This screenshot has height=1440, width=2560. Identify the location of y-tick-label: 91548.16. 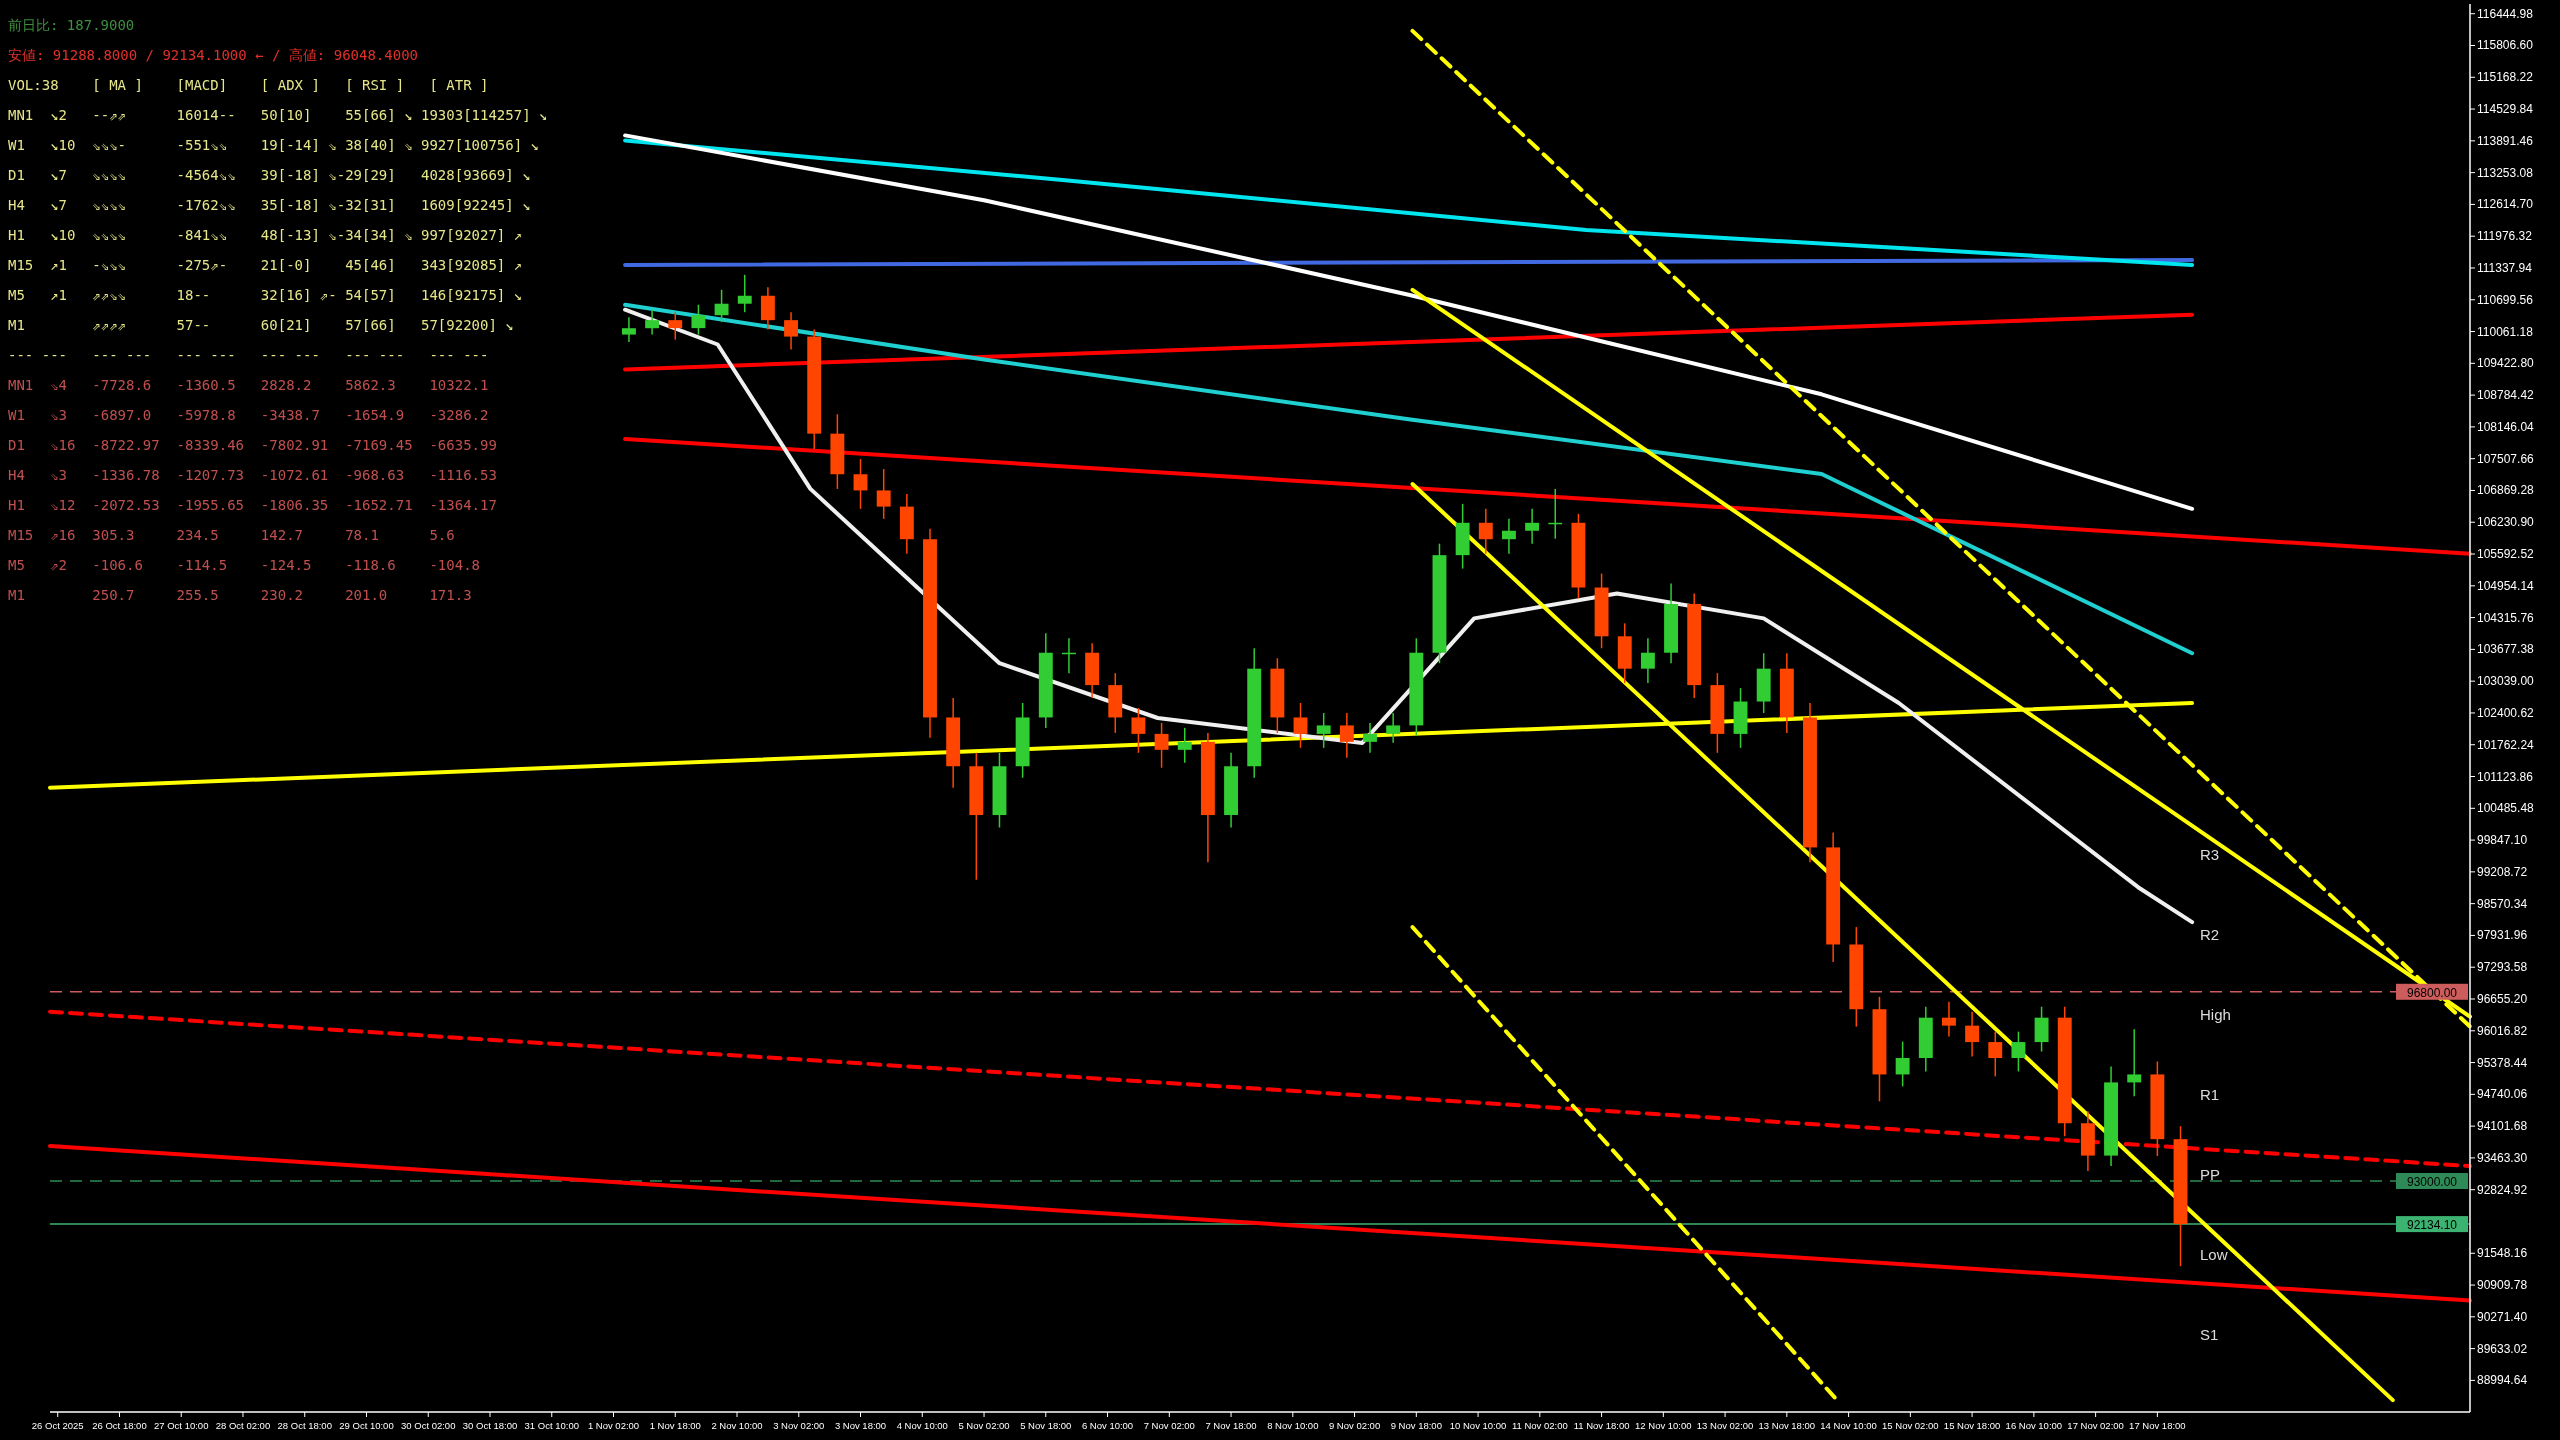
(2502, 1253).